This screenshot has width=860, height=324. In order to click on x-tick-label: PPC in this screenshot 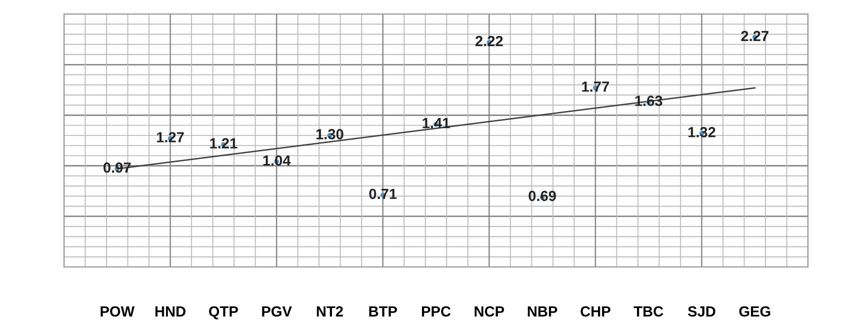, I will do `click(436, 311)`.